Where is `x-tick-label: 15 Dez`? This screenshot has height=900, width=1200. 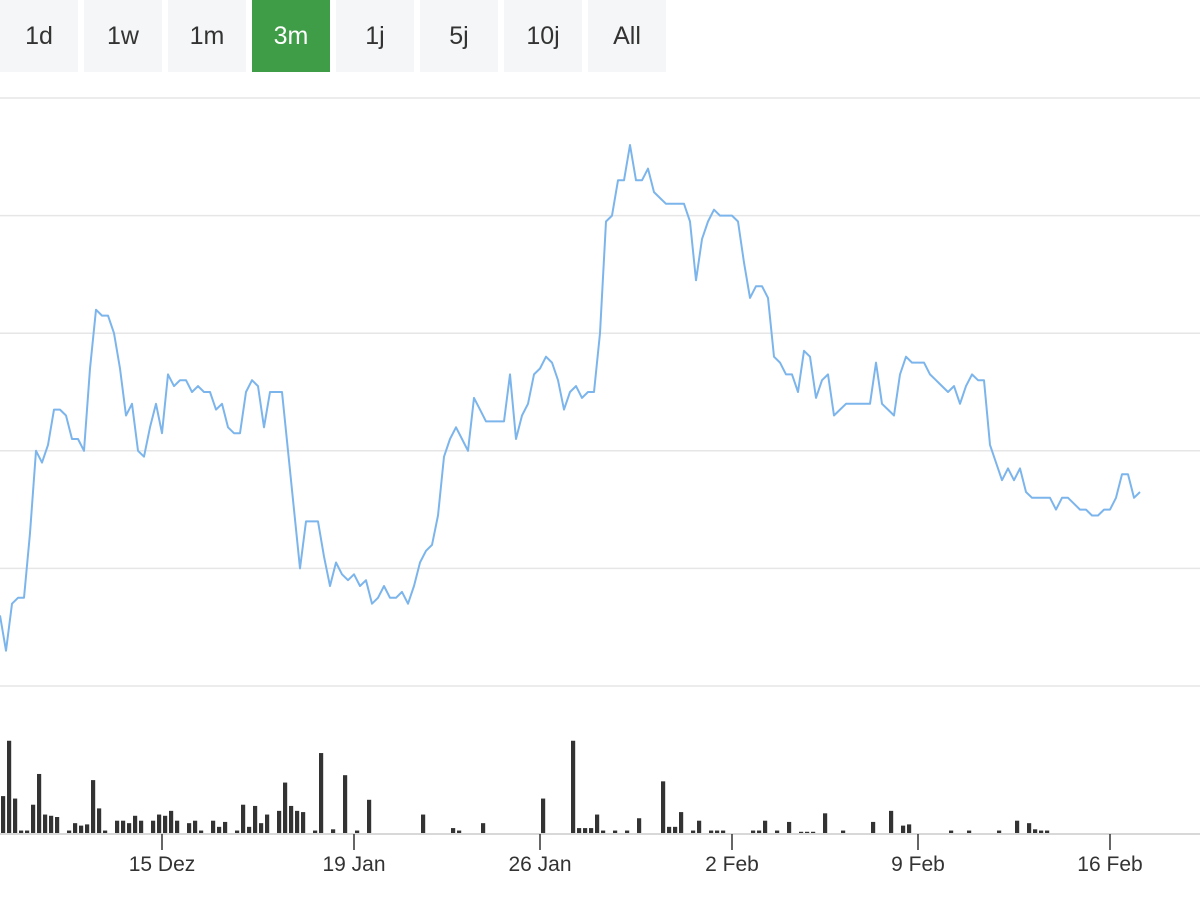 x-tick-label: 15 Dez is located at coordinates (162, 864).